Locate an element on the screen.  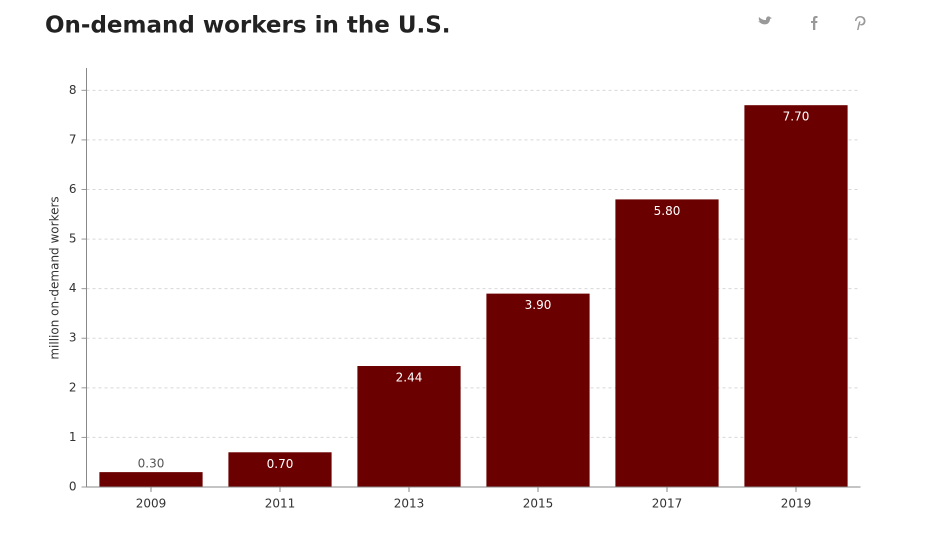
x-tick-label: 2011 is located at coordinates (280, 504).